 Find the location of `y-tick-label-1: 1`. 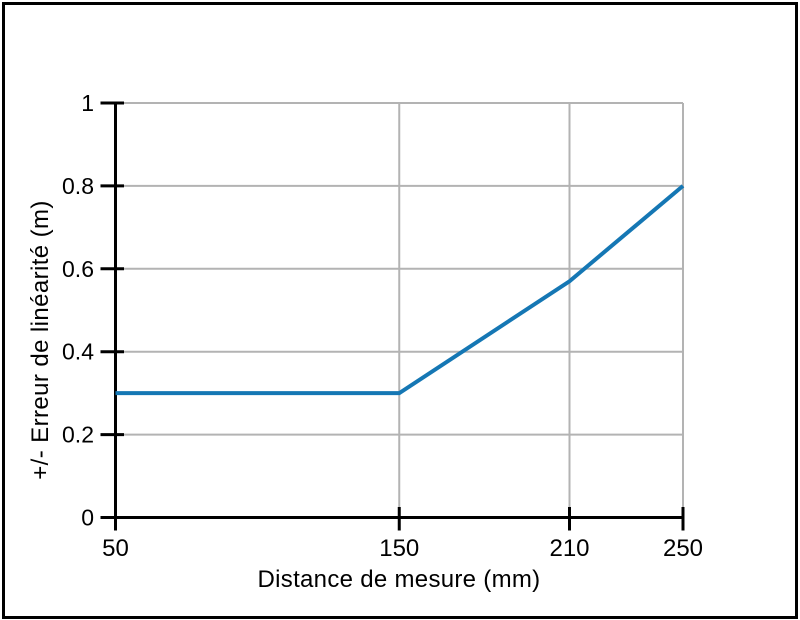

y-tick-label-1: 1 is located at coordinates (87, 103).